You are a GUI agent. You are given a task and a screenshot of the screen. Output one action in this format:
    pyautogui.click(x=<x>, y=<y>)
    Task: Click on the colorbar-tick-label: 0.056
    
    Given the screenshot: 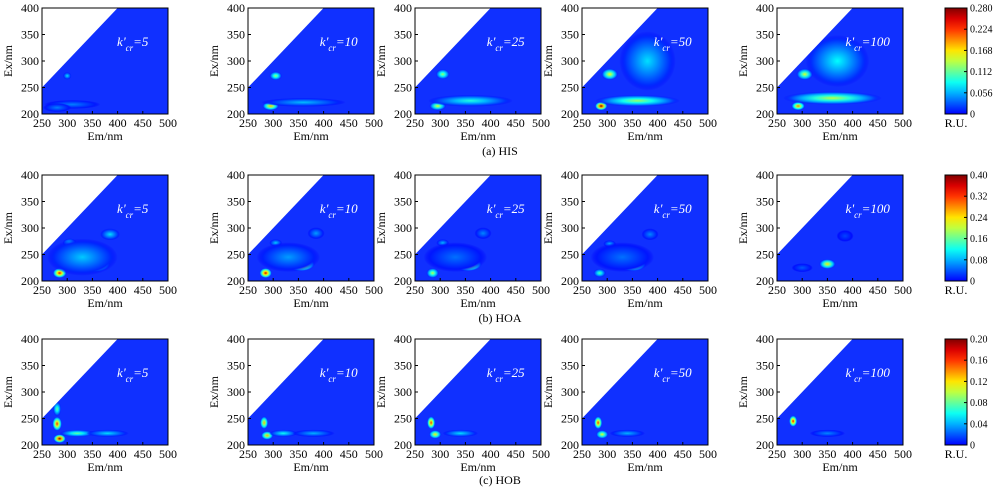 What is the action you would take?
    pyautogui.click(x=981, y=93)
    